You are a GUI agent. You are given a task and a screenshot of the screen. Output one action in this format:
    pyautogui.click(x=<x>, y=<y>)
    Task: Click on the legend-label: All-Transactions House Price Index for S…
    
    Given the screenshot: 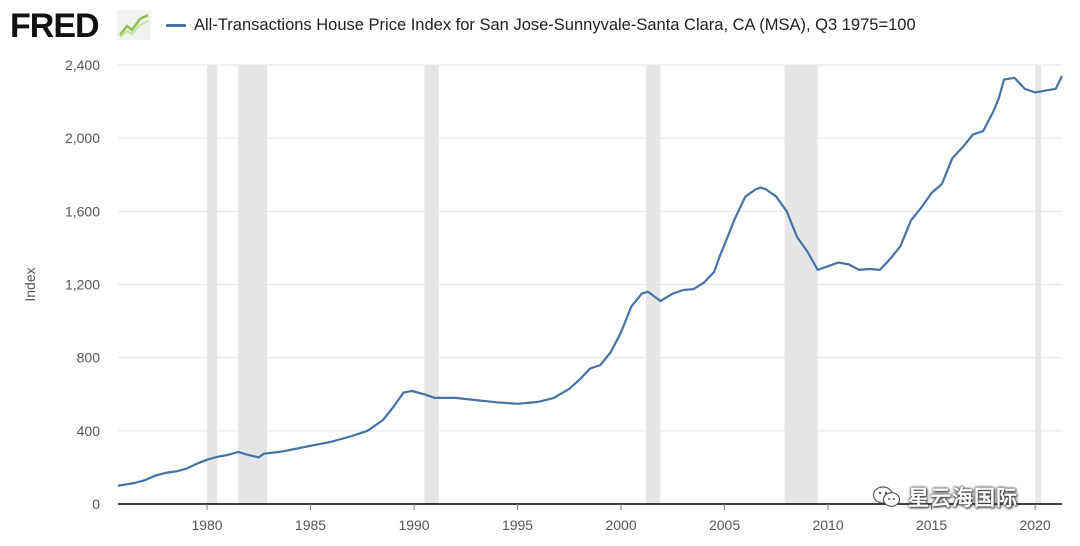 What is the action you would take?
    pyautogui.click(x=555, y=24)
    